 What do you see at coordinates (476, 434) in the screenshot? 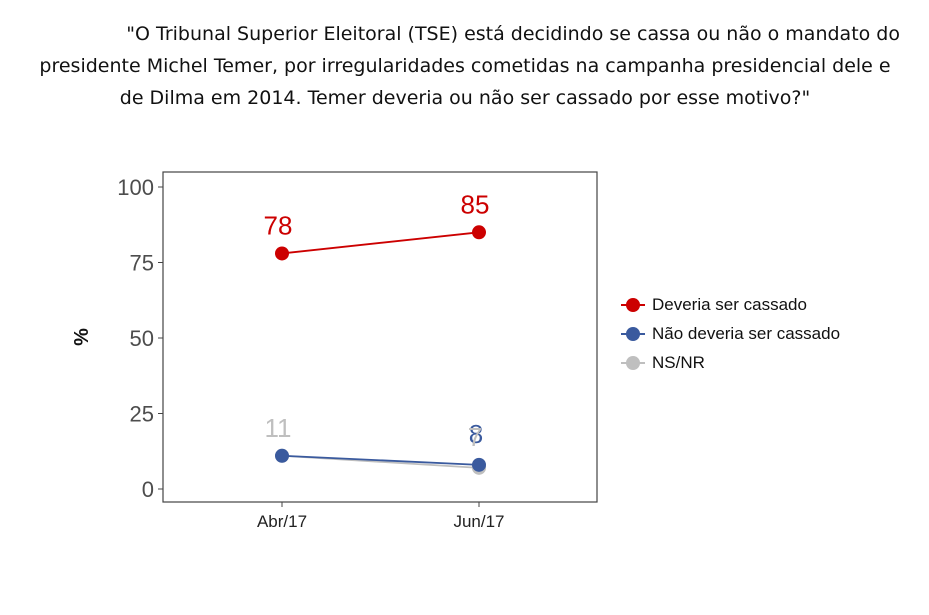
I see `data-label: 8` at bounding box center [476, 434].